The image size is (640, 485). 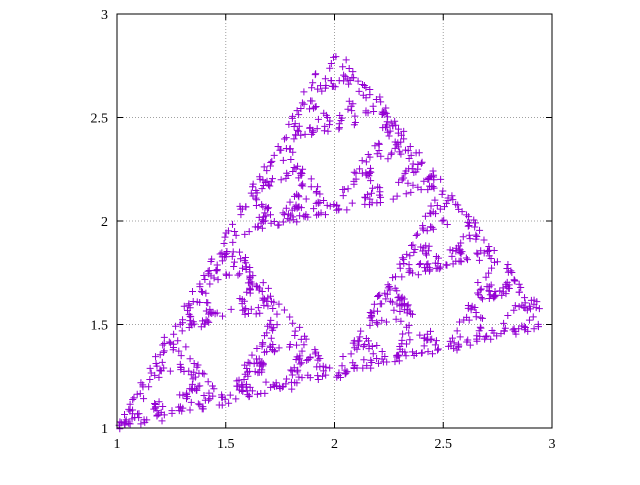 I want to click on y-tick-label: 1, so click(x=104, y=429).